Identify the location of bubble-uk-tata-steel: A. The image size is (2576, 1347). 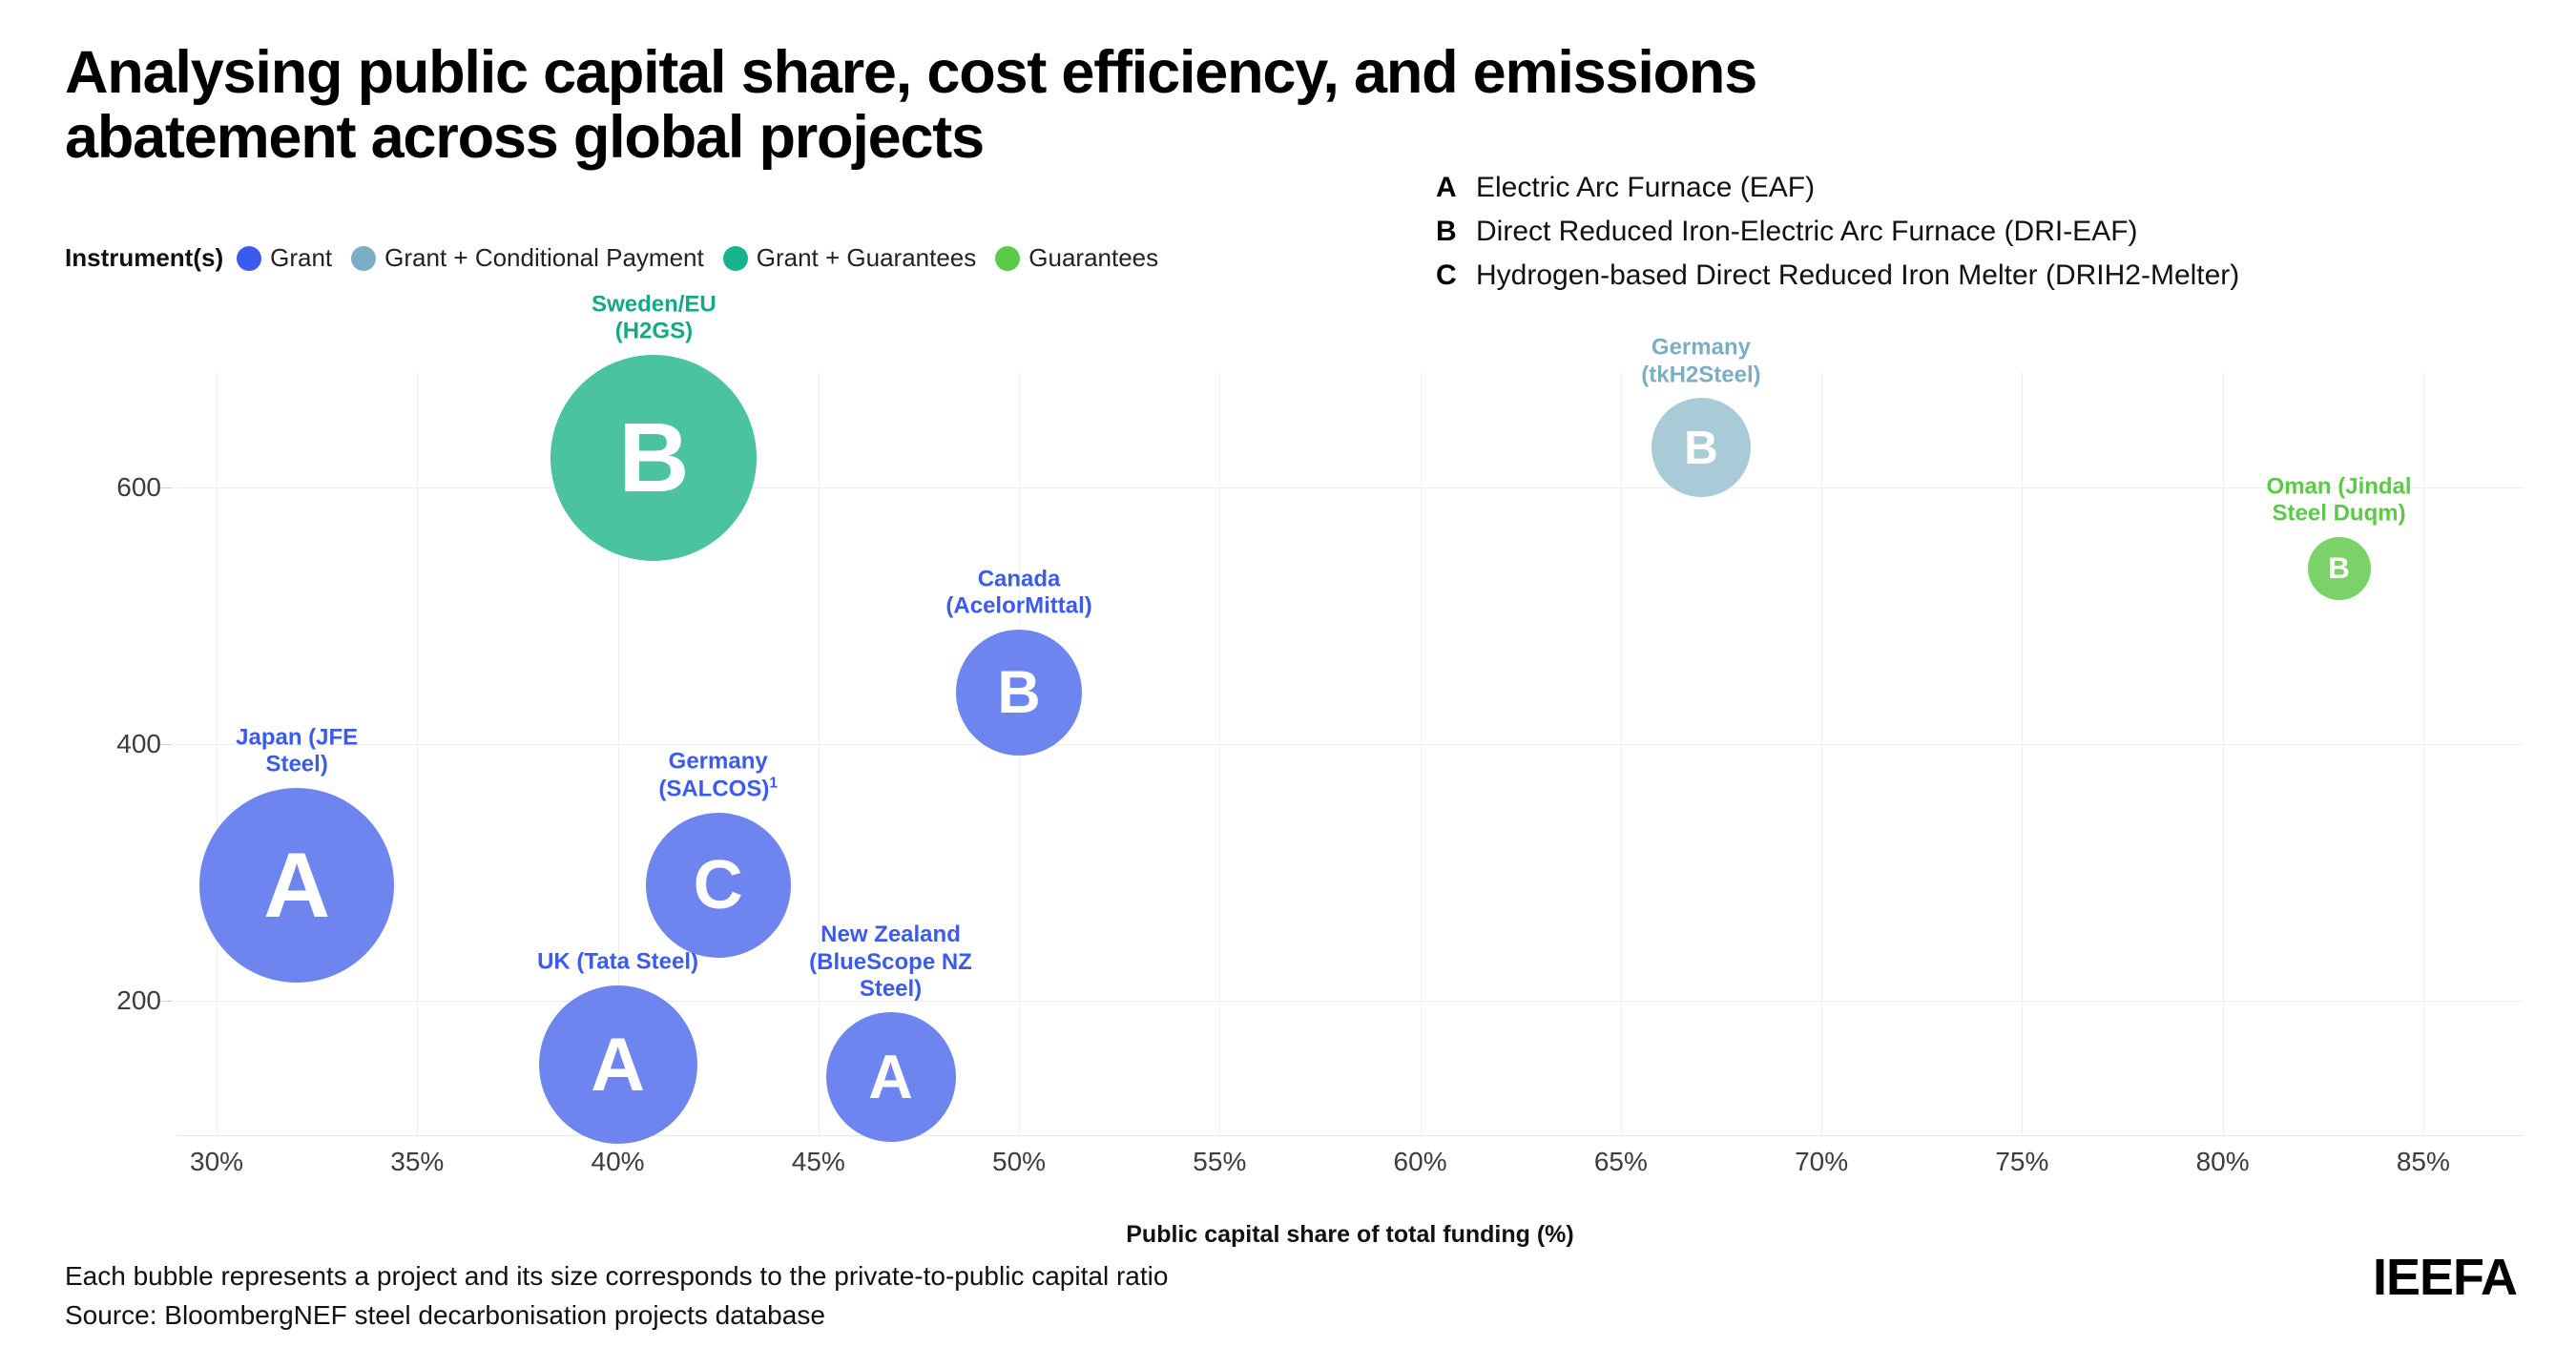
(617, 1065).